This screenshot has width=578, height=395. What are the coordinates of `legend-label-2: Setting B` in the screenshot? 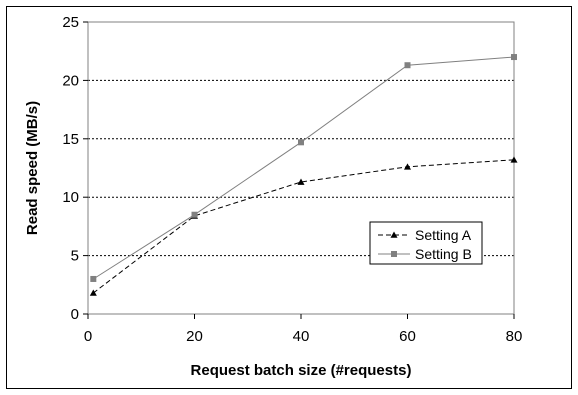 It's located at (443, 254).